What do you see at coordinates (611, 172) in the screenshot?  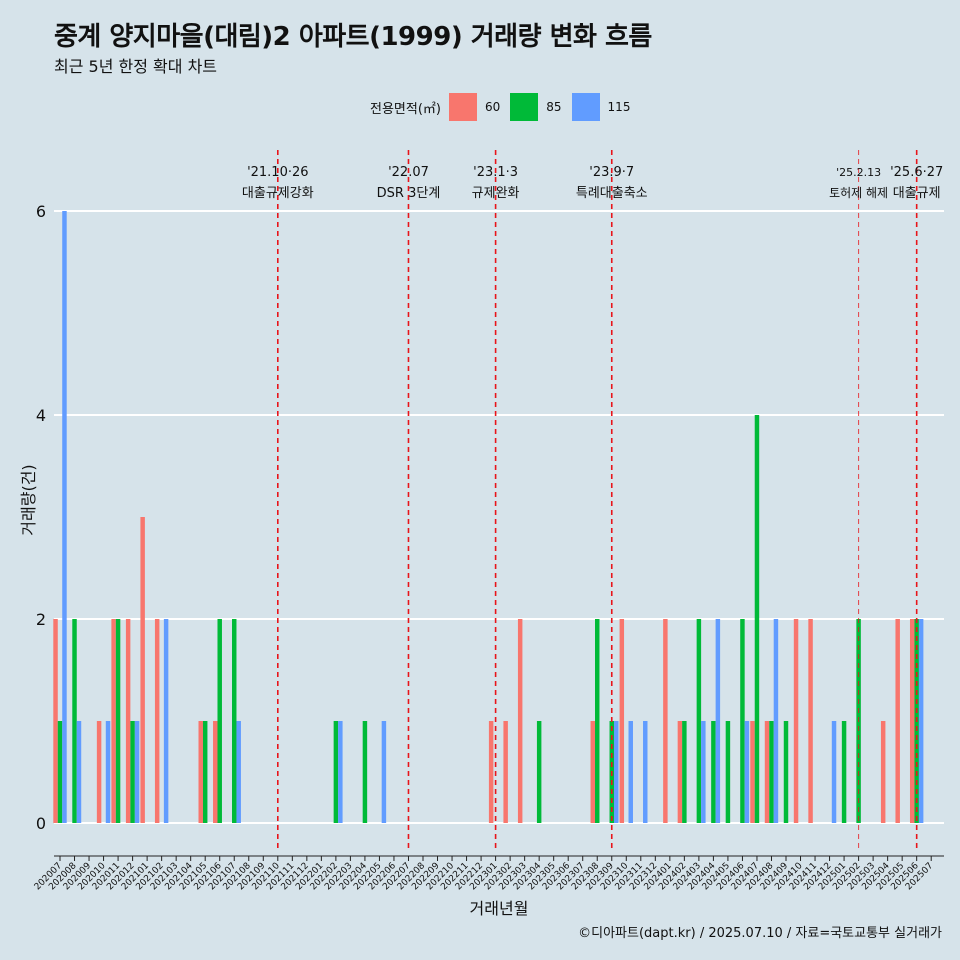 I see `event-date-202309: '23.9·7` at bounding box center [611, 172].